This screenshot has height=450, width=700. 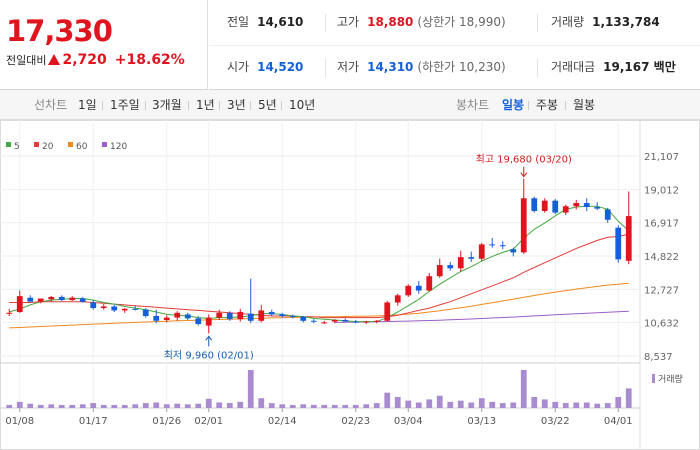 What do you see at coordinates (481, 316) in the screenshot?
I see `ma-120-line` at bounding box center [481, 316].